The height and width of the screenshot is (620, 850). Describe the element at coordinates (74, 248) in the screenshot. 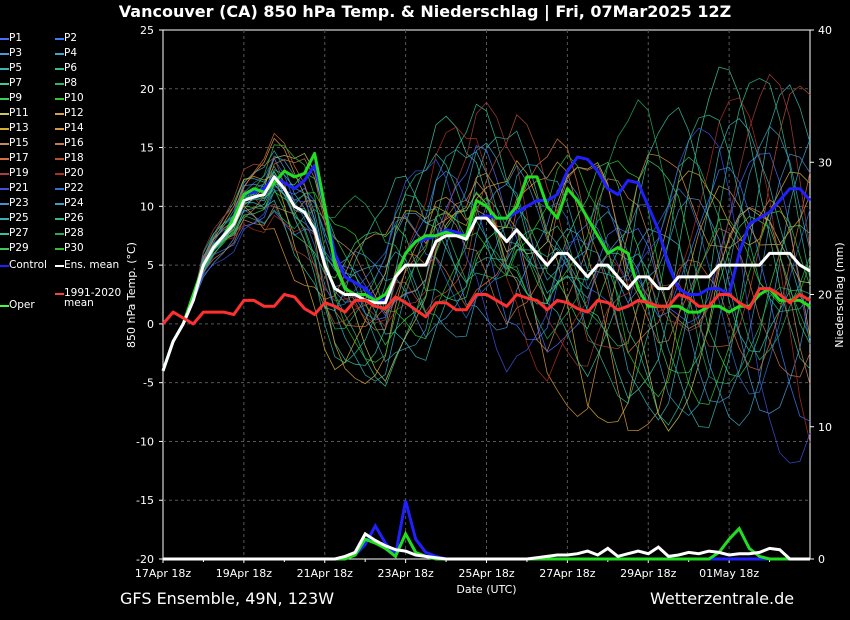

I see `legend-label: P30` at that location.